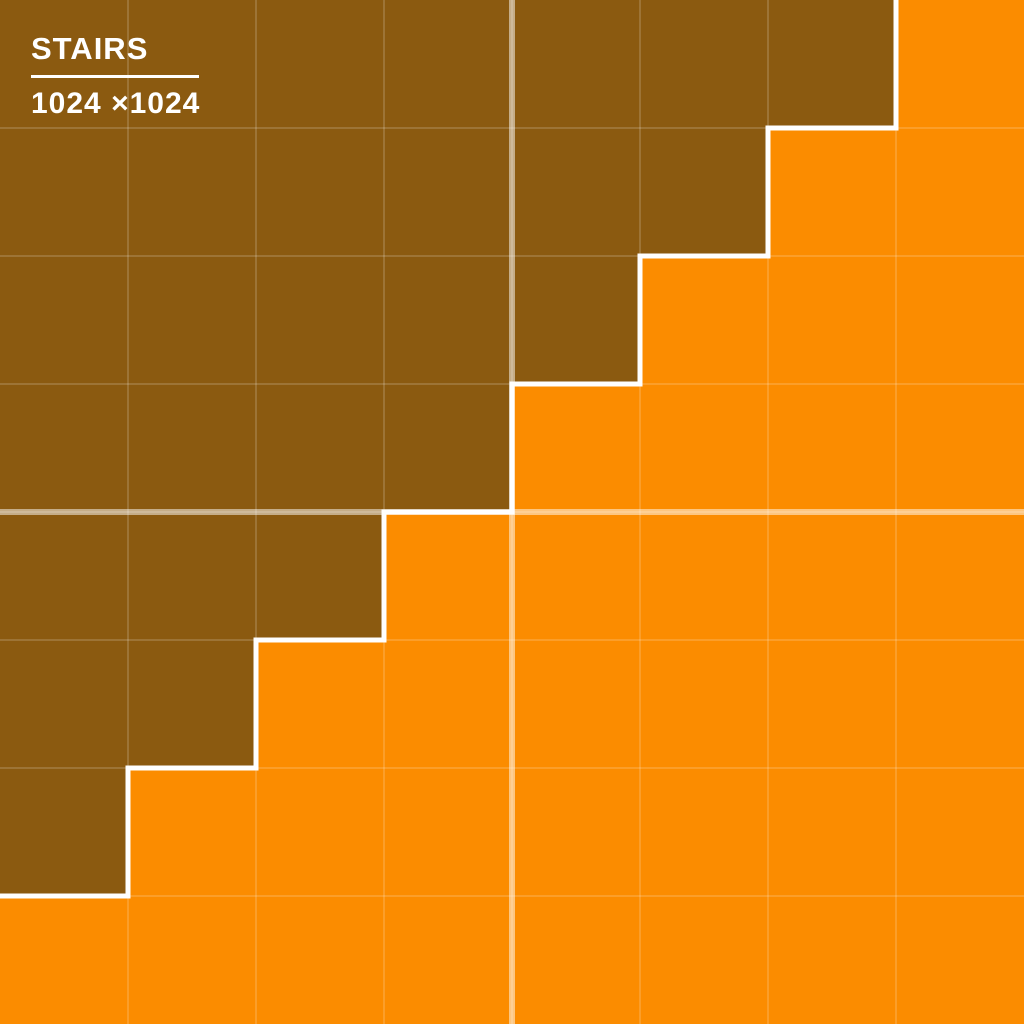 The width and height of the screenshot is (1024, 1024). What do you see at coordinates (116, 103) in the screenshot?
I see `dimensions-label: 1024 ×1024` at bounding box center [116, 103].